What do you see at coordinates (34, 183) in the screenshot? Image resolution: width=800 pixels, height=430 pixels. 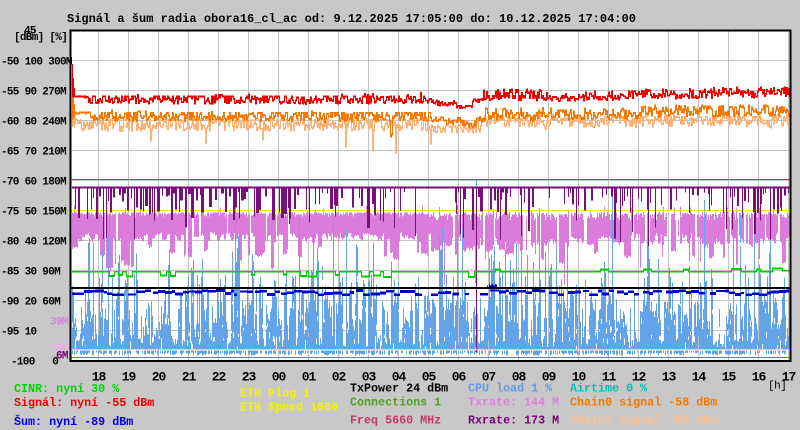 I see `svg-text: -70 60 180M` at bounding box center [34, 183].